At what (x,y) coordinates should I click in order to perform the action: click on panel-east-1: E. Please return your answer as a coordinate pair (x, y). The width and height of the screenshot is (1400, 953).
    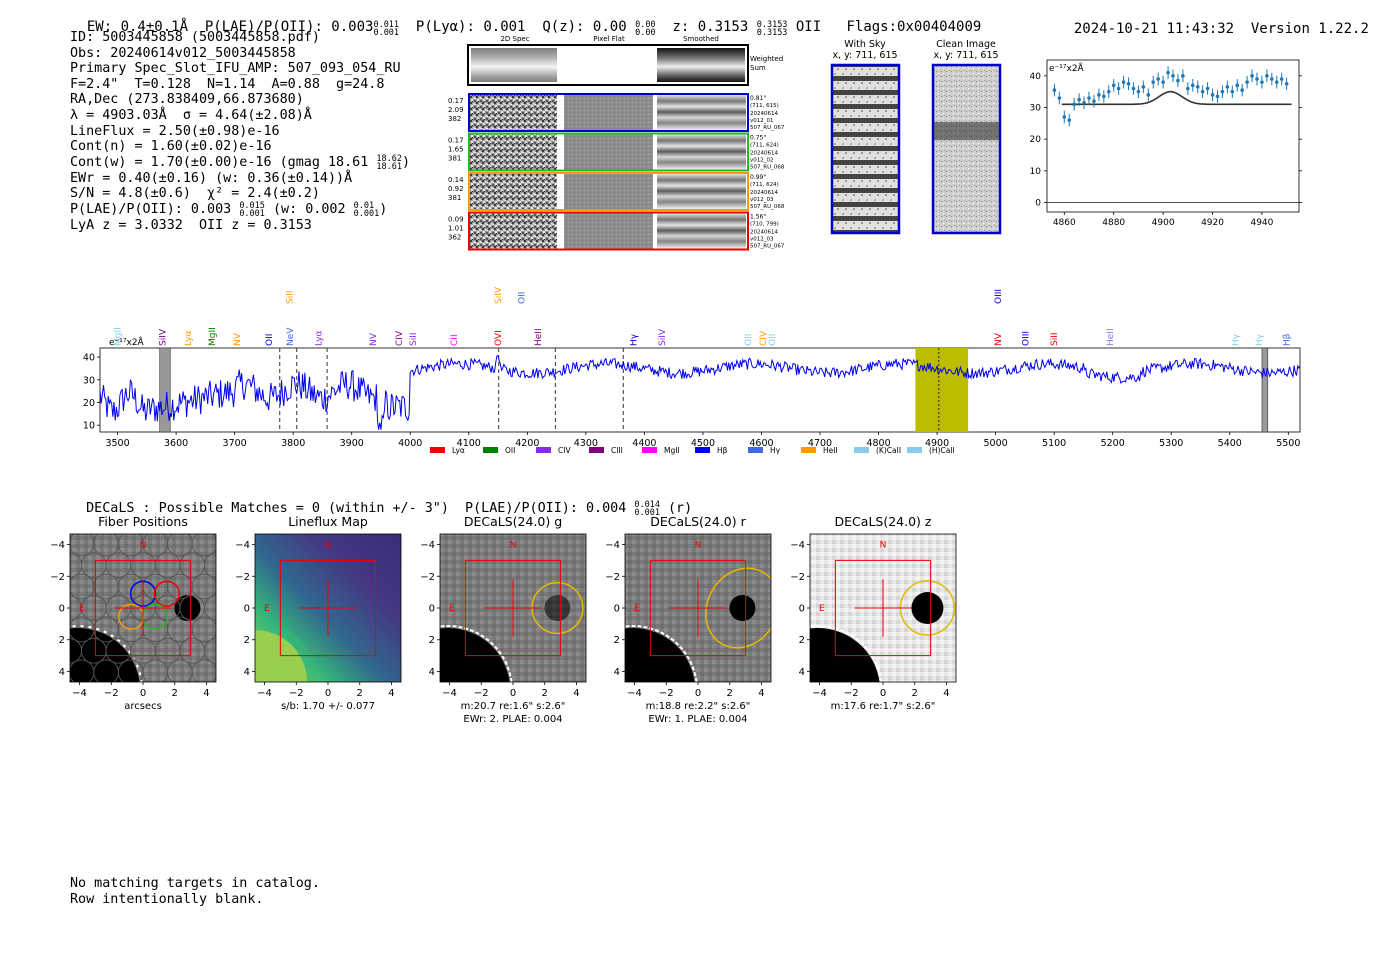
    Looking at the image, I should click on (267, 609).